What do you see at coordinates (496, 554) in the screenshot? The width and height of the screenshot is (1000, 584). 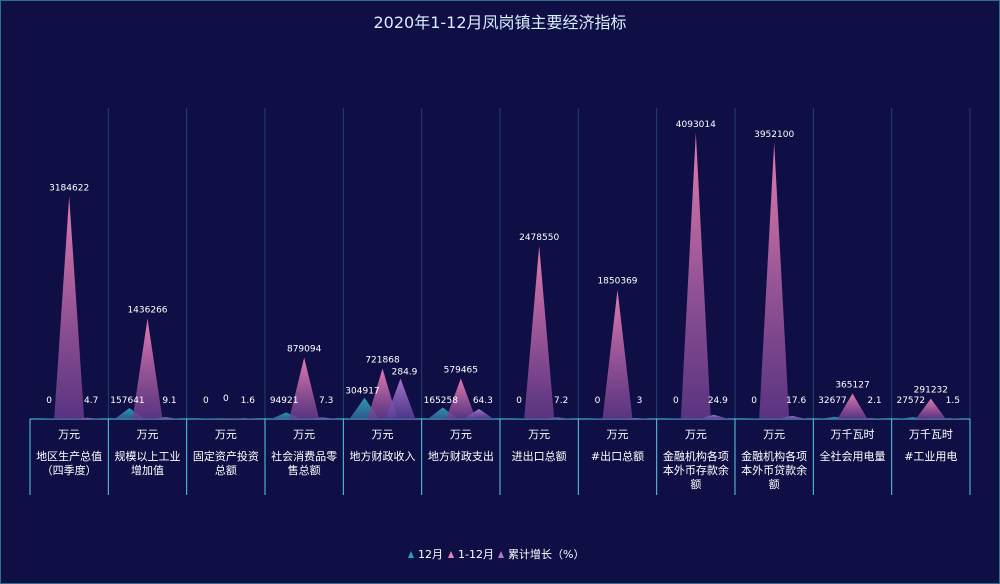 I see `legend: 12月 1-12月 累计增长（%）` at bounding box center [496, 554].